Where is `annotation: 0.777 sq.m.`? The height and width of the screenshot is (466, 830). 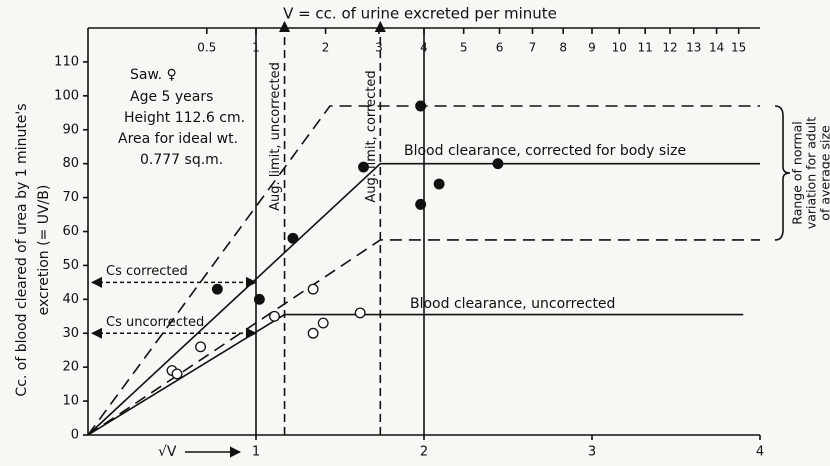 annotation: 0.777 sq.m. is located at coordinates (181, 160).